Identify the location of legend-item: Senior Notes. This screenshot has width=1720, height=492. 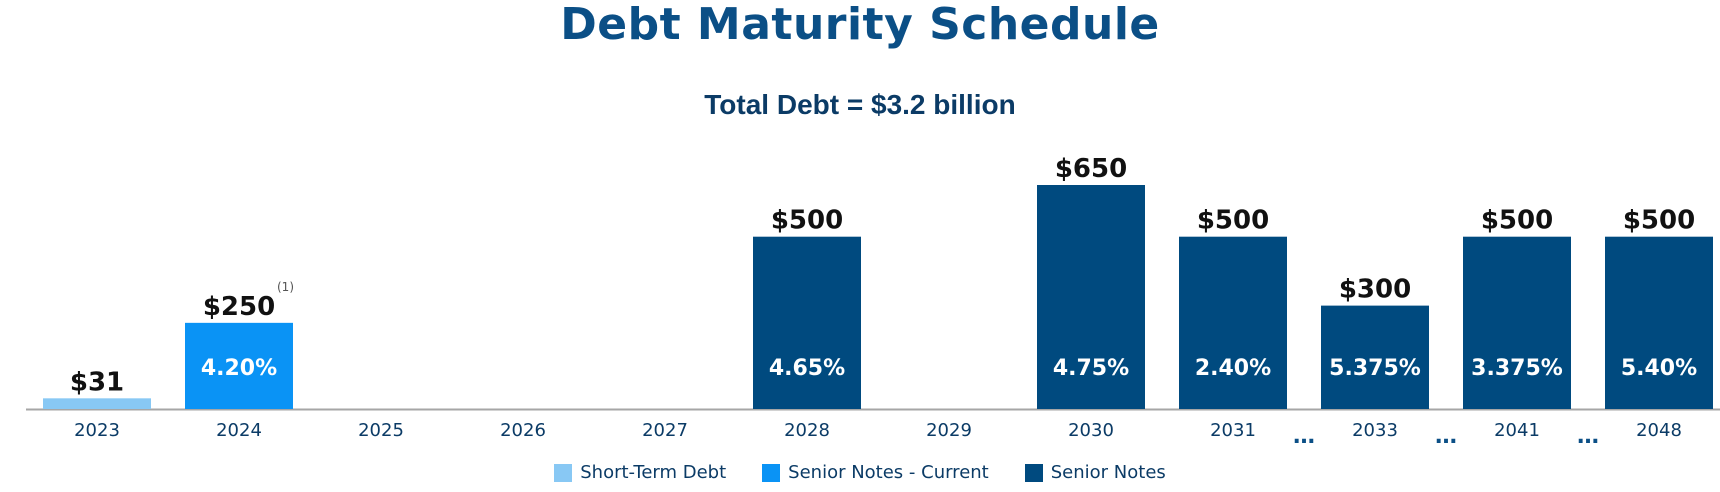
(1095, 472).